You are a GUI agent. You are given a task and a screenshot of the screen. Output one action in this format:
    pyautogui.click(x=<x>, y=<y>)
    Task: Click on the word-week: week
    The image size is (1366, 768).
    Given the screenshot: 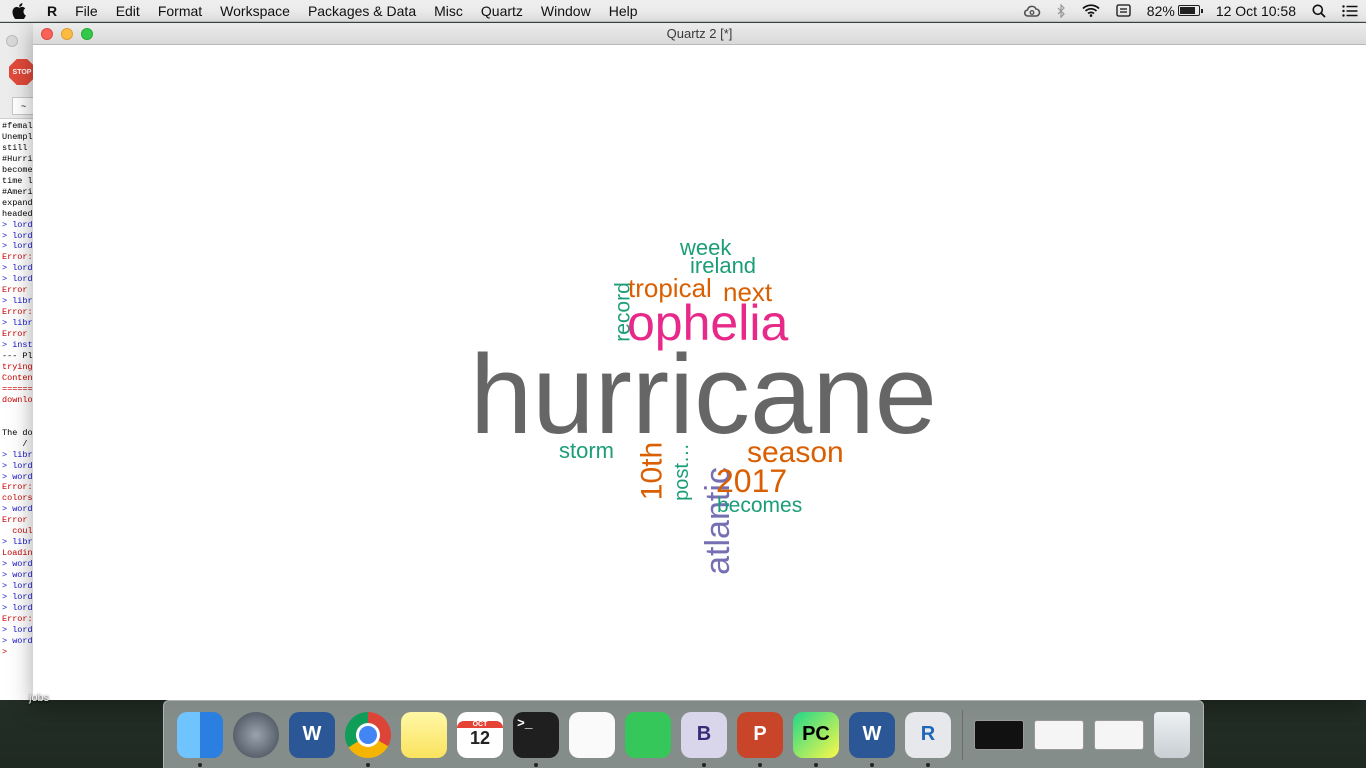 What is the action you would take?
    pyautogui.click(x=705, y=247)
    